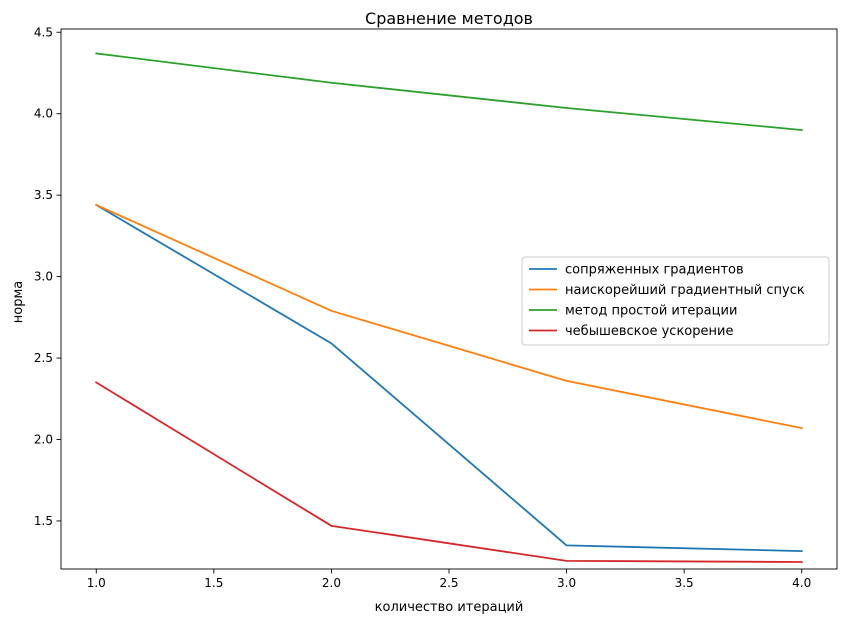 The width and height of the screenshot is (846, 624). Describe the element at coordinates (449, 607) in the screenshot. I see `x-axis-label: количество итераций` at that location.